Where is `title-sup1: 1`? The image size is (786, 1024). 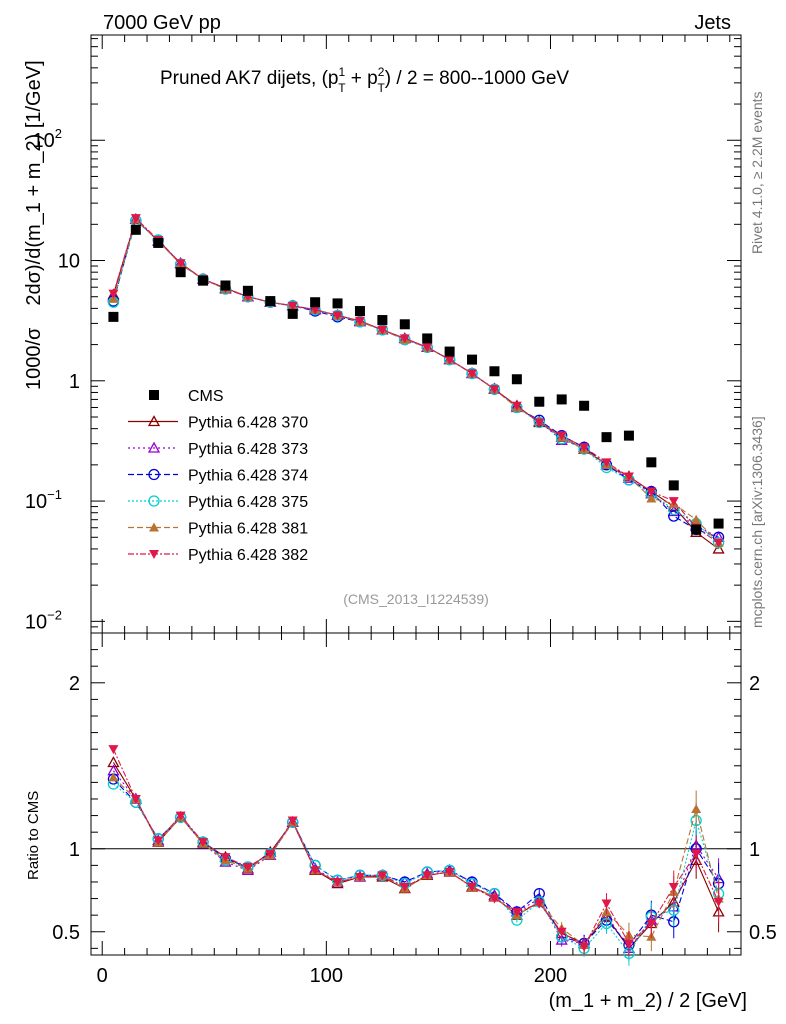 title-sup1: 1 is located at coordinates (342, 72).